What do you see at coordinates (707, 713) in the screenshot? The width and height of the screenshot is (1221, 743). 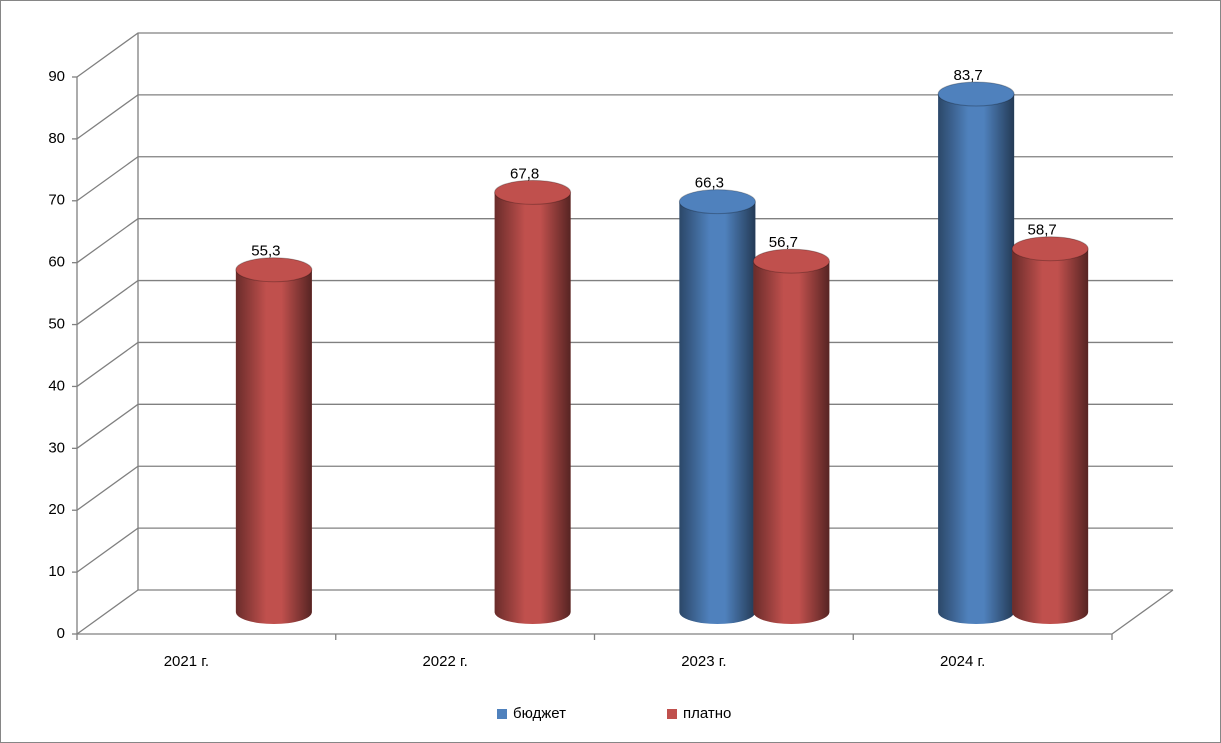 I see `legend-label: платно` at bounding box center [707, 713].